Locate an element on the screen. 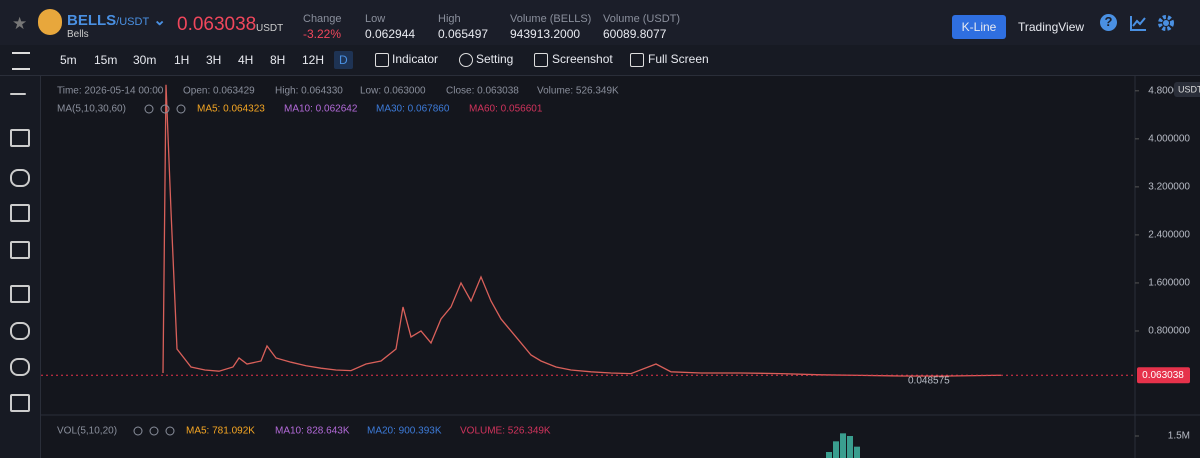 The width and height of the screenshot is (1200, 458). coin-icon is located at coordinates (50, 22).